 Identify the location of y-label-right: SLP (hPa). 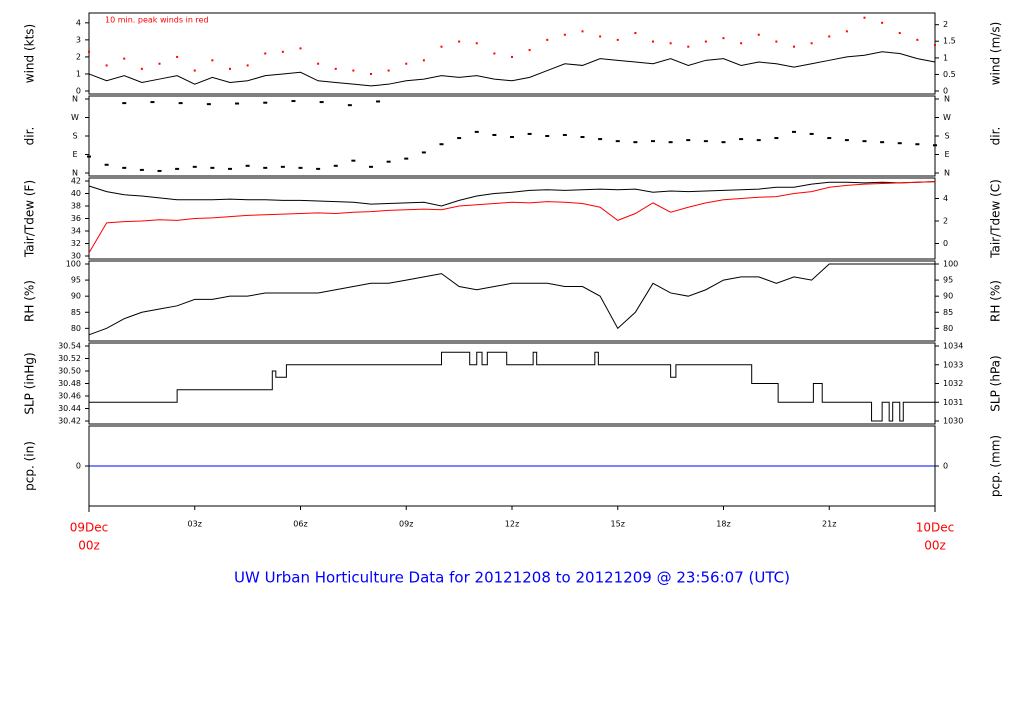
(996, 383).